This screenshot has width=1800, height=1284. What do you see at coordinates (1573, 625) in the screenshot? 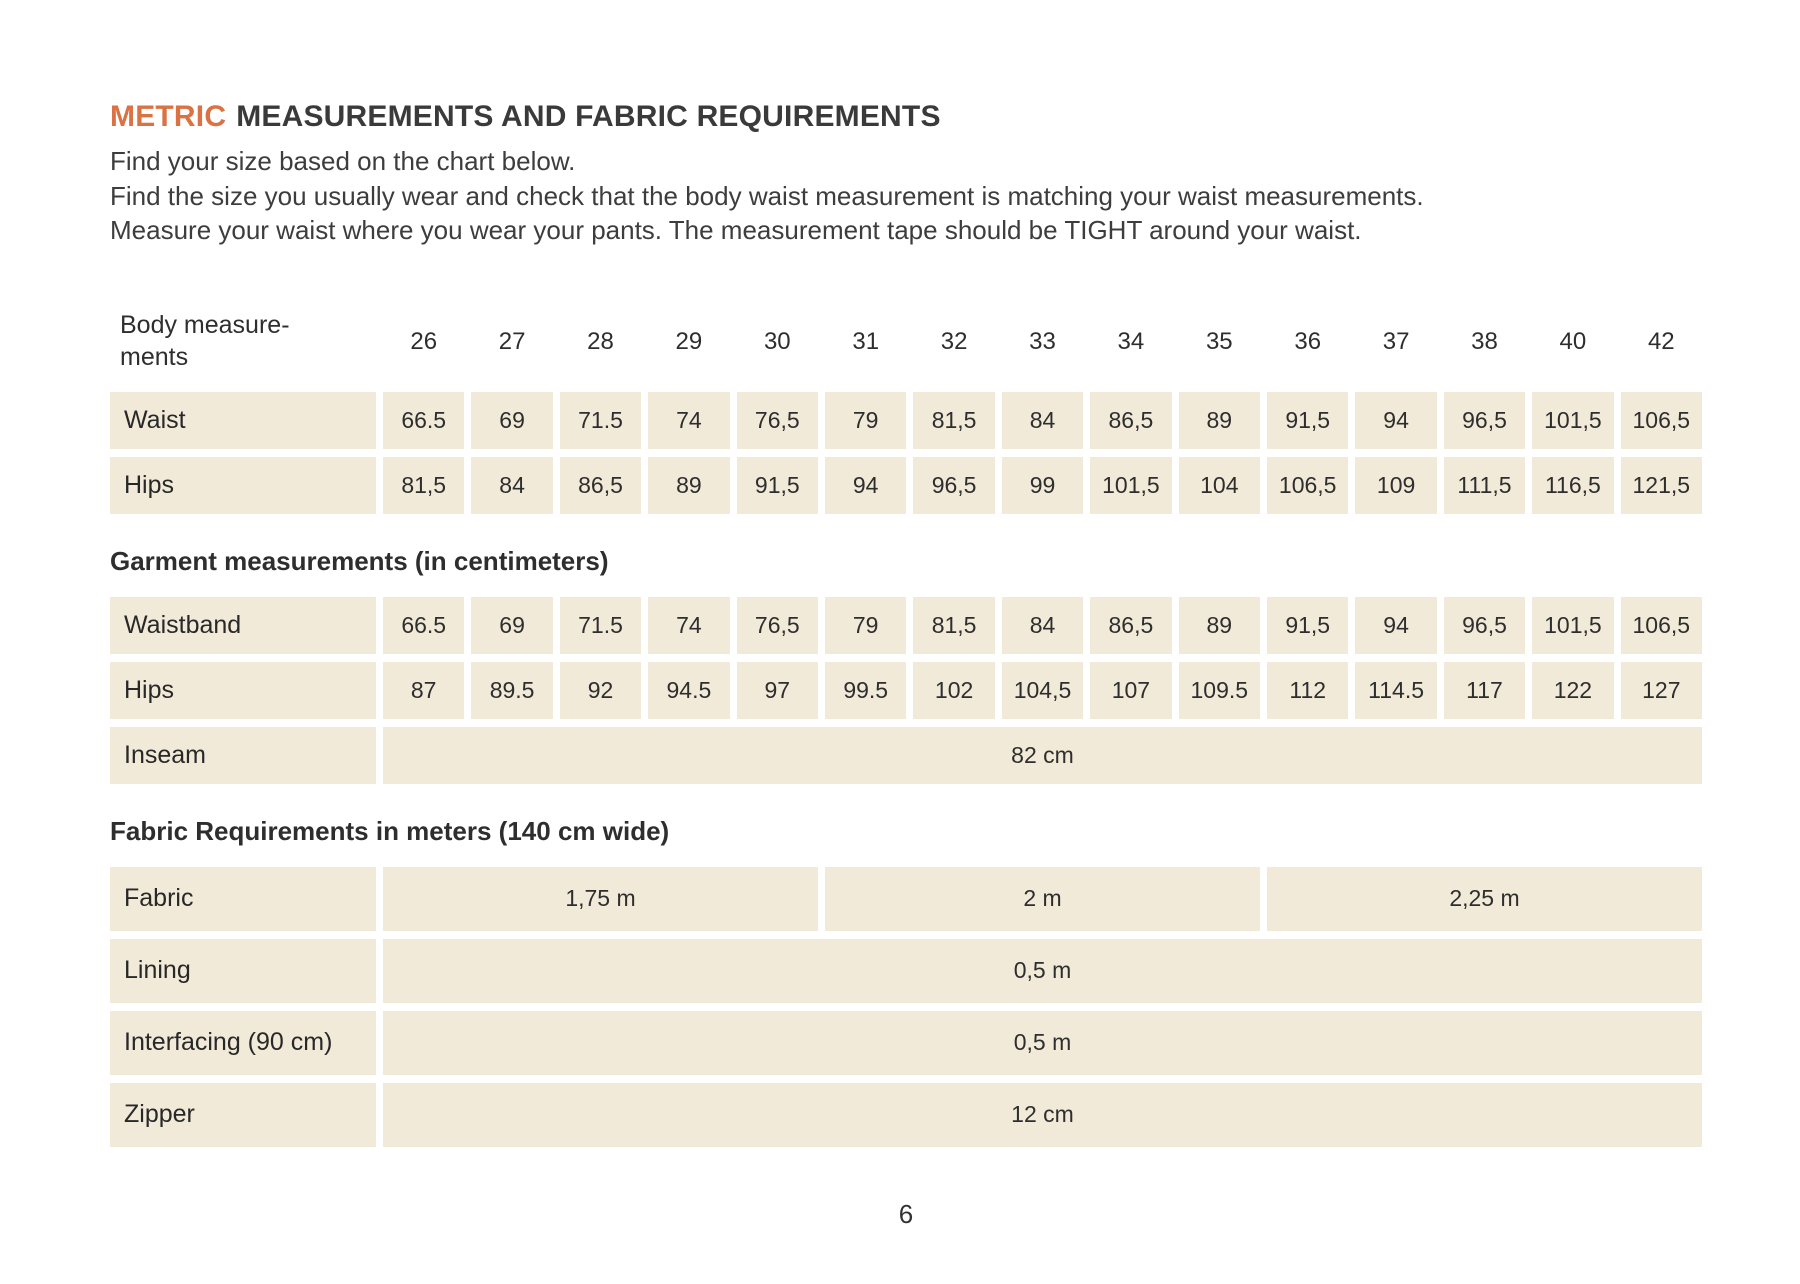
I see `garment-measurement-cell: 101,5` at bounding box center [1573, 625].